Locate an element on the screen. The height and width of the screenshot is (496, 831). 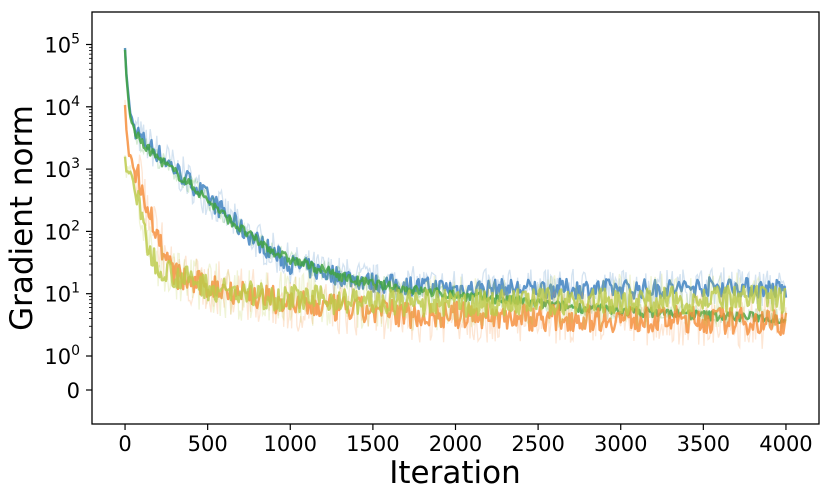
y-axis-ticks: 10⁵ 10⁴ 10³ 10² 10¹ 100 0 is located at coordinates (68, 217).